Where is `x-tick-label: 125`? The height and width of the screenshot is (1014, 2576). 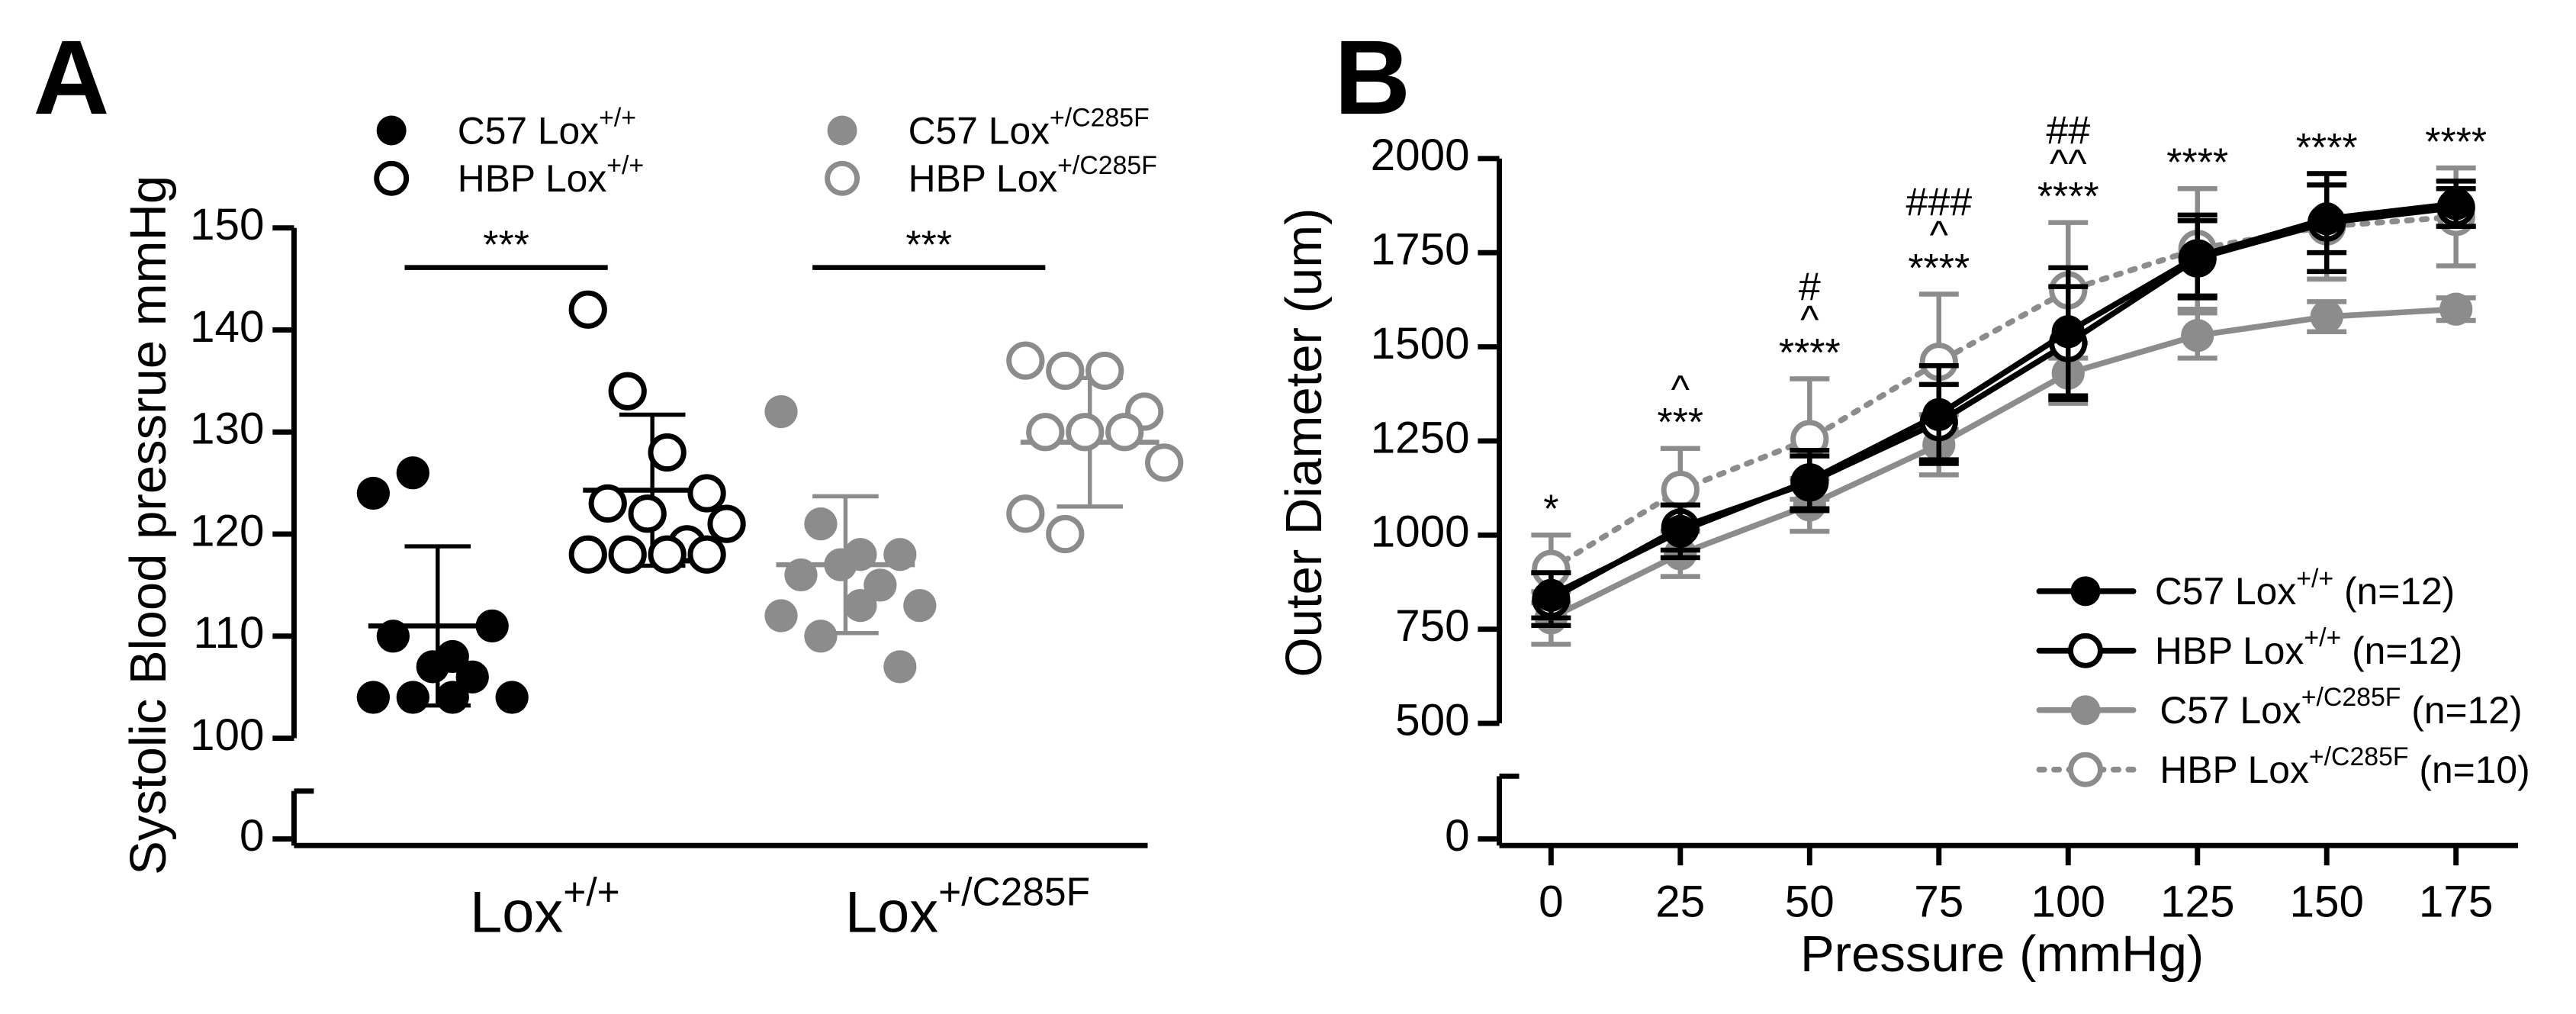 x-tick-label: 125 is located at coordinates (2198, 902).